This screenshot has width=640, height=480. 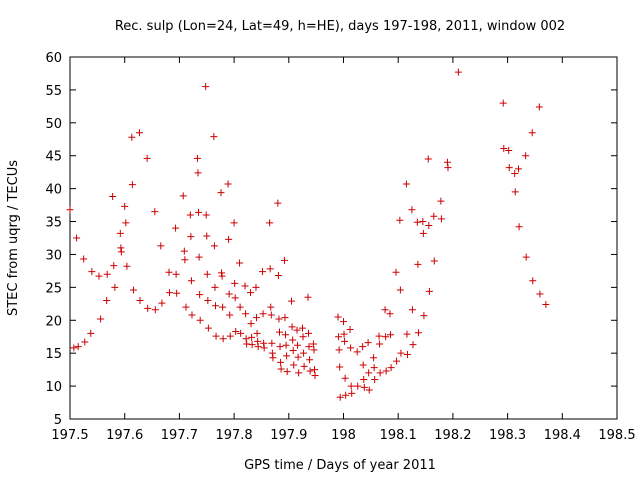 What do you see at coordinates (233, 435) in the screenshot?
I see `x-tick-label: 197.8` at bounding box center [233, 435].